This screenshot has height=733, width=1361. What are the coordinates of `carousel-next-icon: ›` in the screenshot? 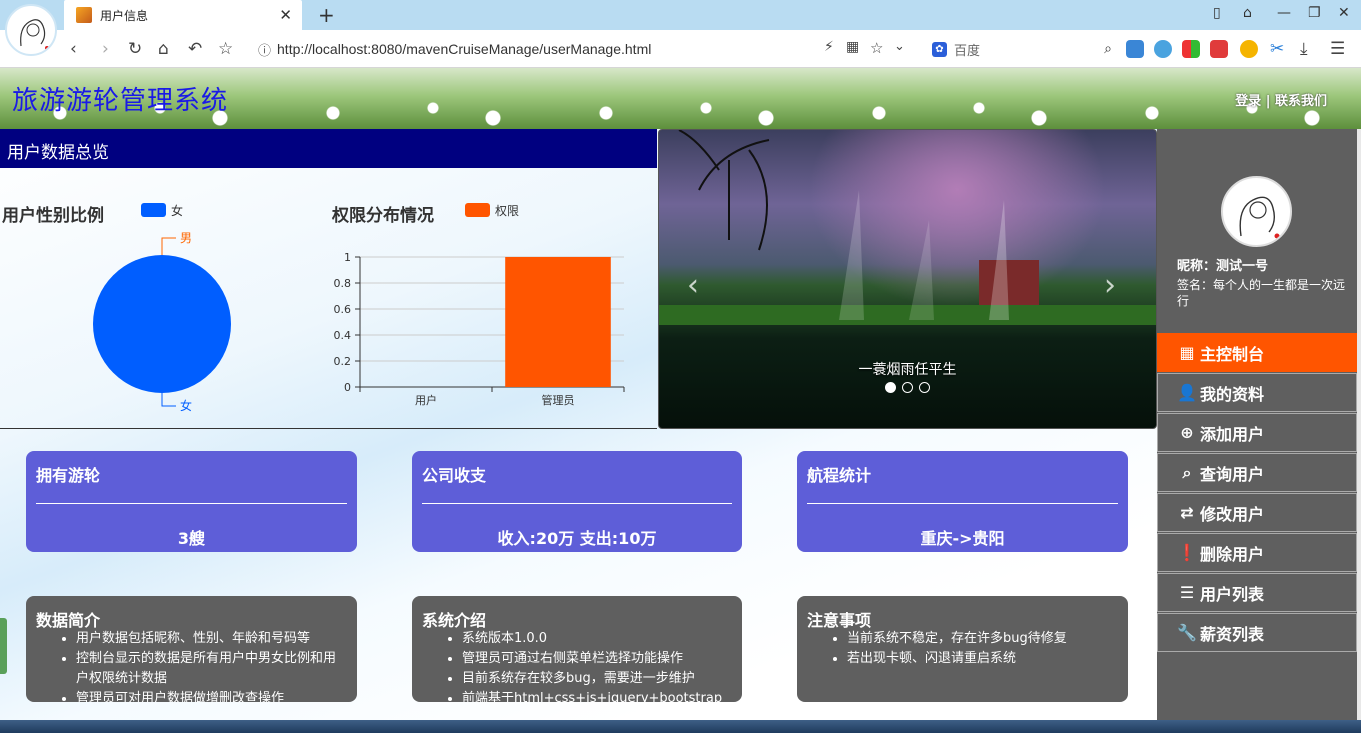 It's located at (1110, 285).